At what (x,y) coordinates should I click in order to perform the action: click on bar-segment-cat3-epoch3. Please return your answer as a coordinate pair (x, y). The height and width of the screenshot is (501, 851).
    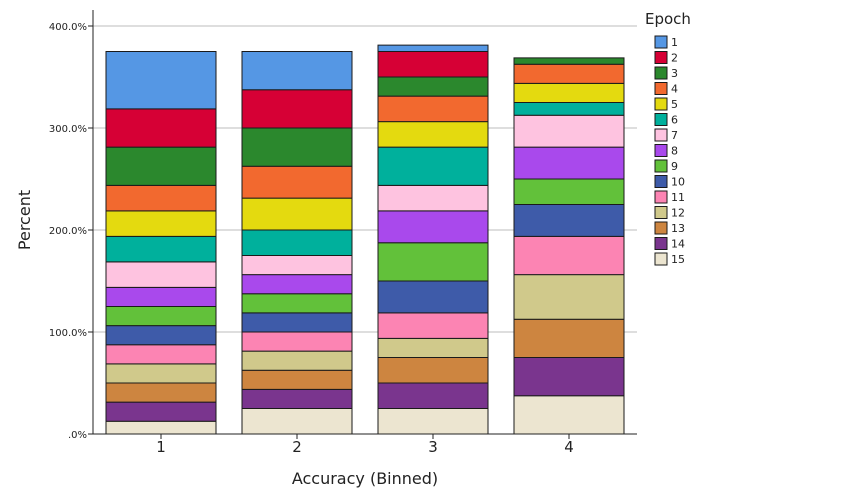
    Looking at the image, I should click on (433, 86).